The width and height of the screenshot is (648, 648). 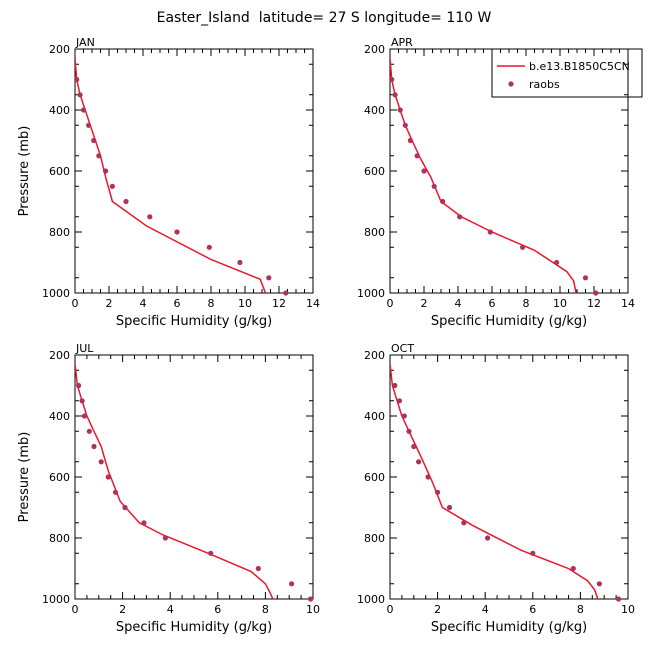 I want to click on panel-jul-ytick-label: 200, so click(x=59, y=355).